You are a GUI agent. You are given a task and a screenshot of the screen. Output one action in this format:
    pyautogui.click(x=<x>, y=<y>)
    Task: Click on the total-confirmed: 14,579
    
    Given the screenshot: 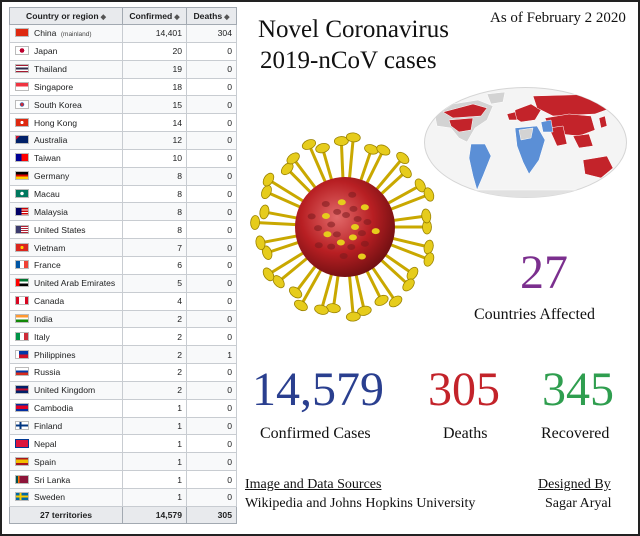 What is the action you would take?
    pyautogui.click(x=154, y=514)
    